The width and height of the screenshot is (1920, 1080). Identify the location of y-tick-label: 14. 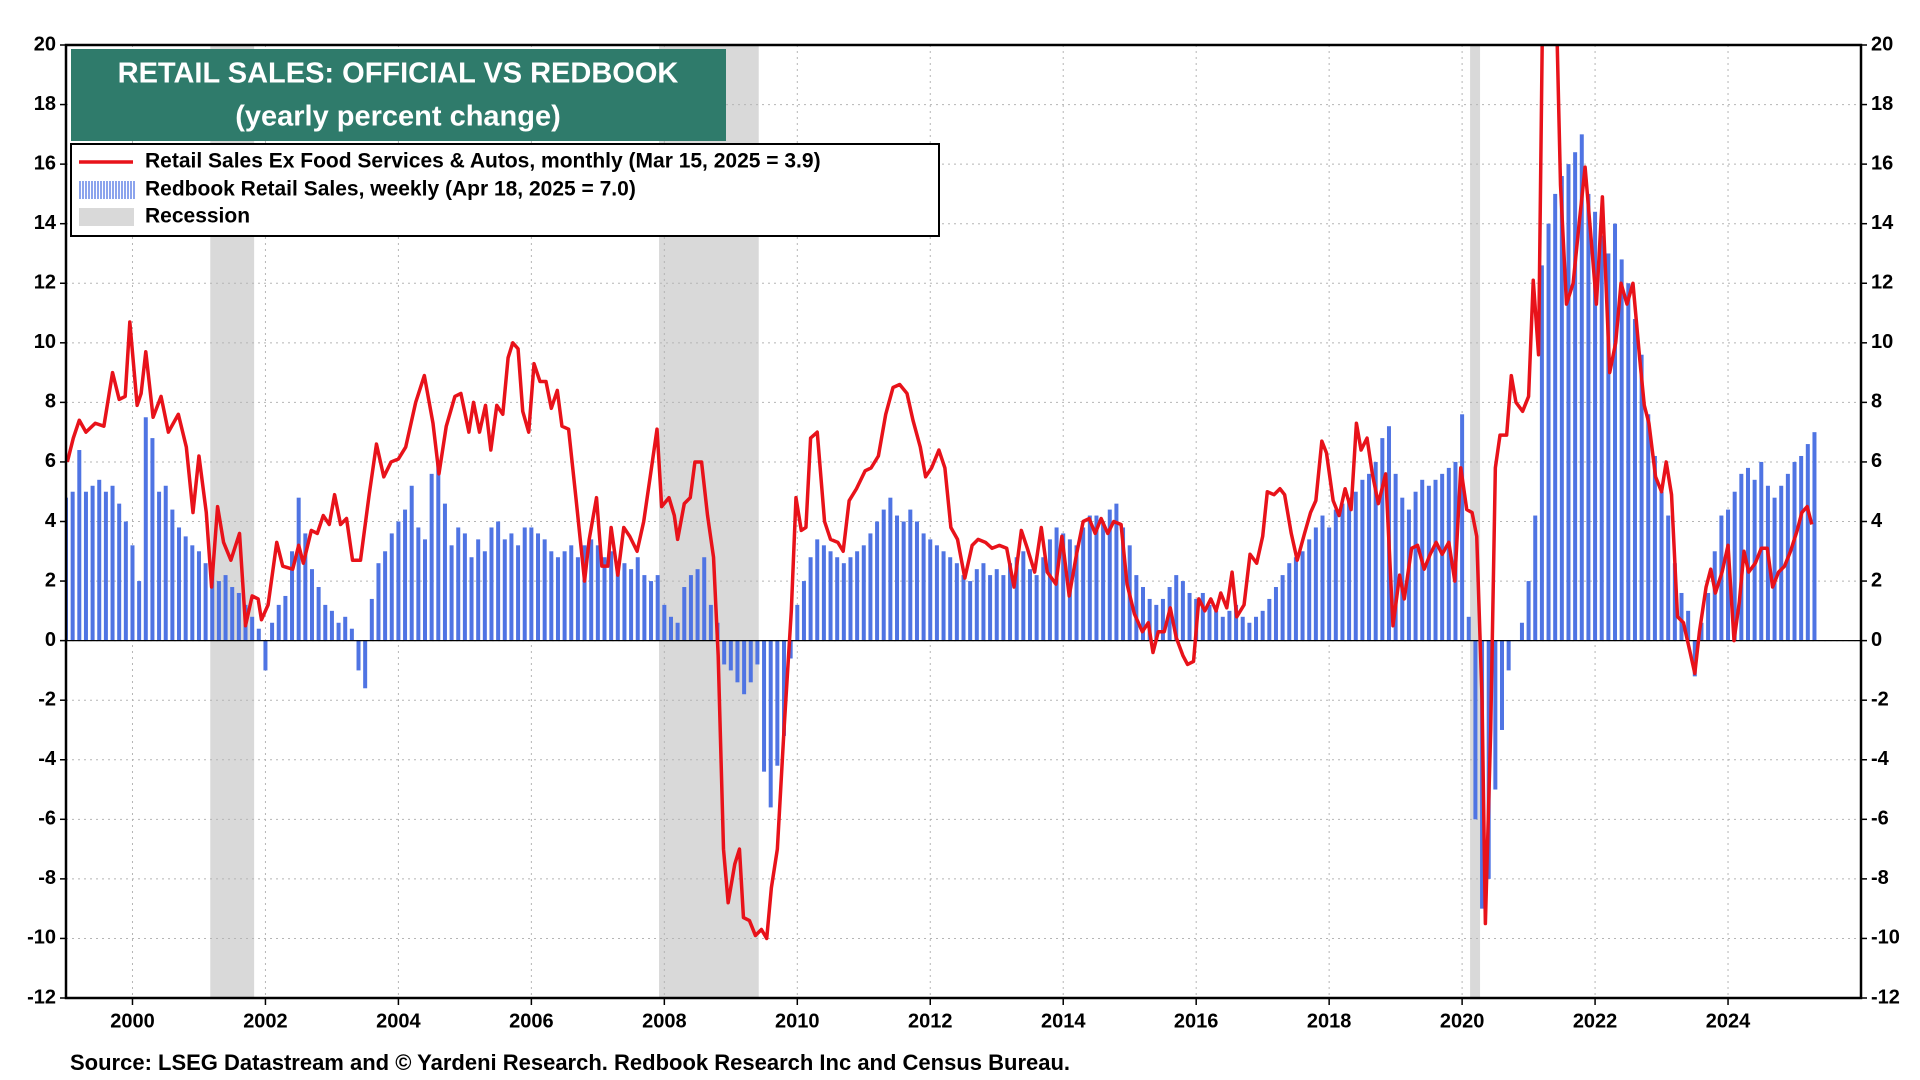
(45, 223).